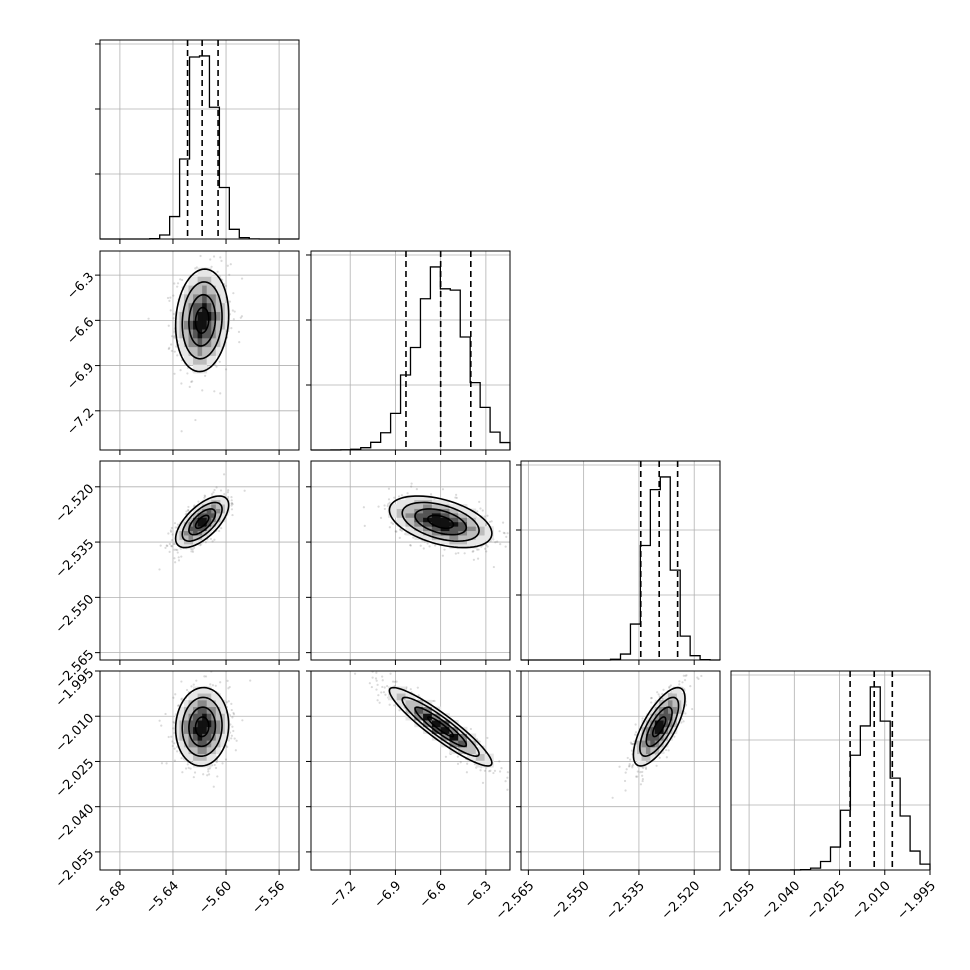 This screenshot has width=970, height=970. I want to click on panel-background, so click(620, 560).